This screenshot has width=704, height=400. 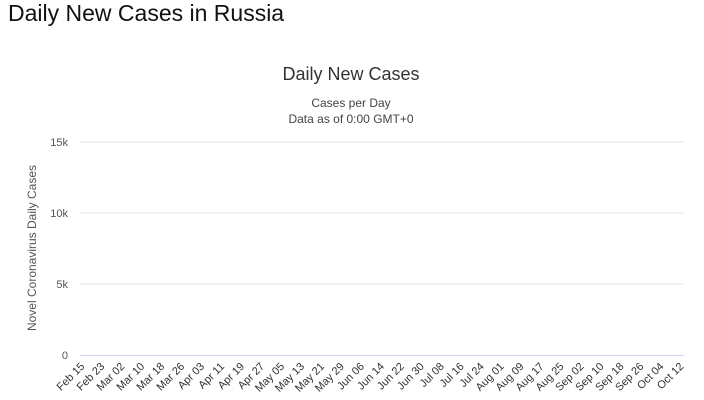 What do you see at coordinates (62, 285) in the screenshot?
I see `y-tick-label: 5k` at bounding box center [62, 285].